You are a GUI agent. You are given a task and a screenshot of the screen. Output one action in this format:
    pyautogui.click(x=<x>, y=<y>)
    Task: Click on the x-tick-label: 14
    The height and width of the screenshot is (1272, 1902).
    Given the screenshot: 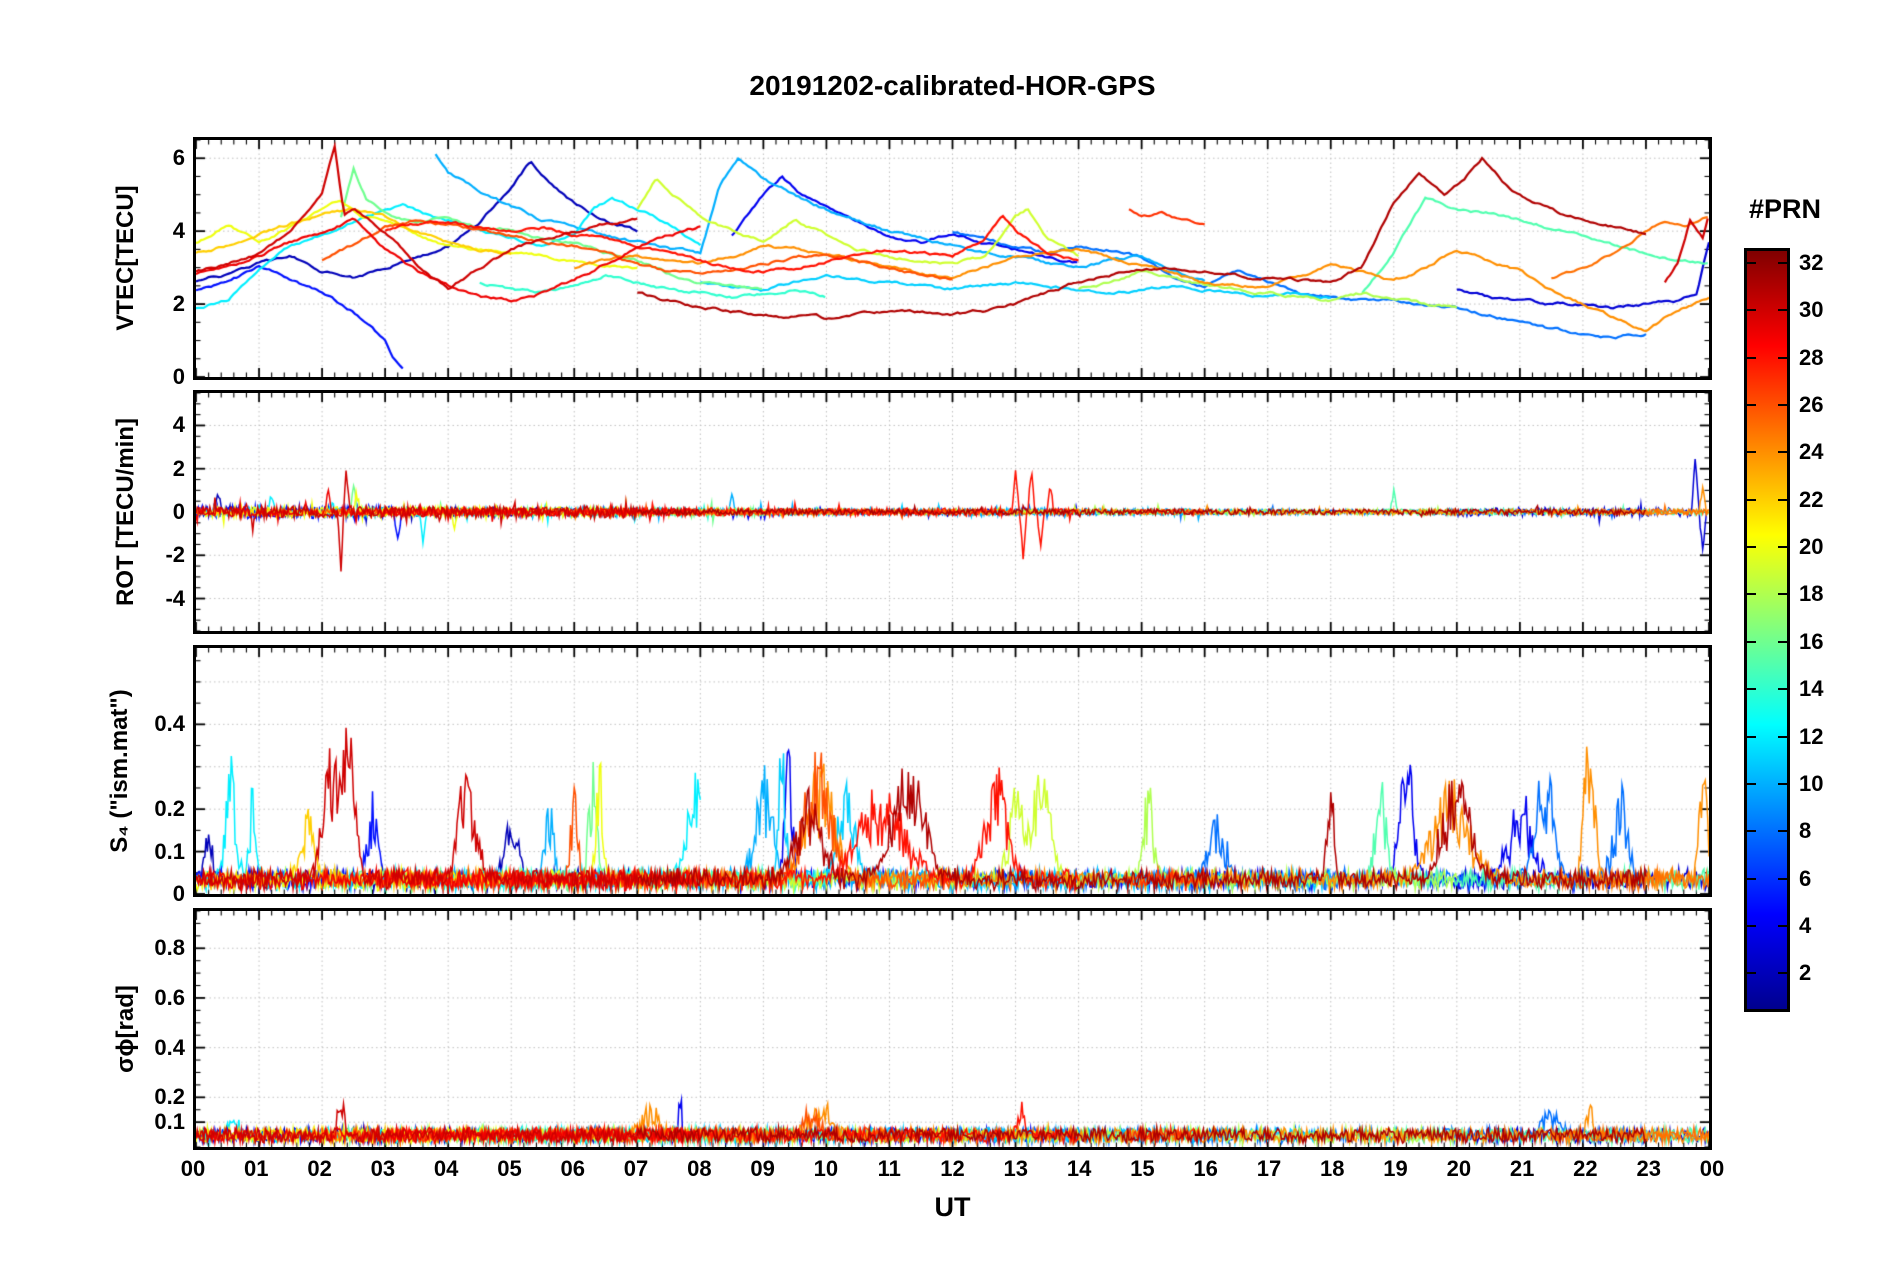 What is the action you would take?
    pyautogui.click(x=1079, y=1168)
    